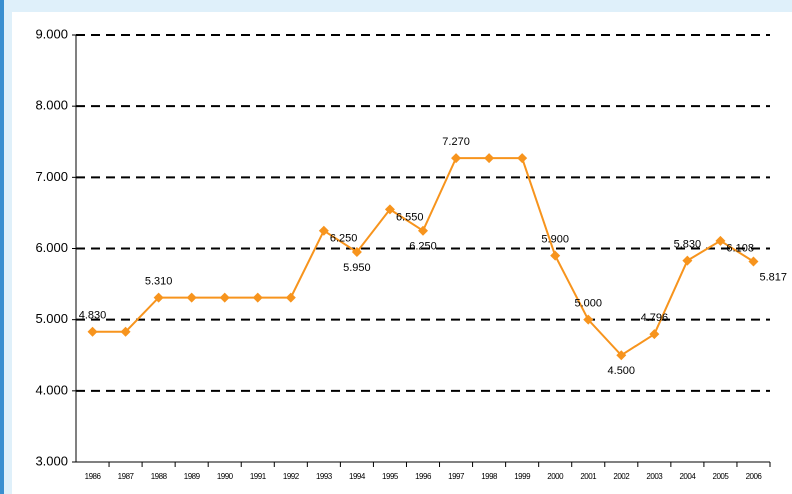 This screenshot has height=494, width=792. What do you see at coordinates (654, 476) in the screenshot?
I see `x-tick-label: 2003` at bounding box center [654, 476].